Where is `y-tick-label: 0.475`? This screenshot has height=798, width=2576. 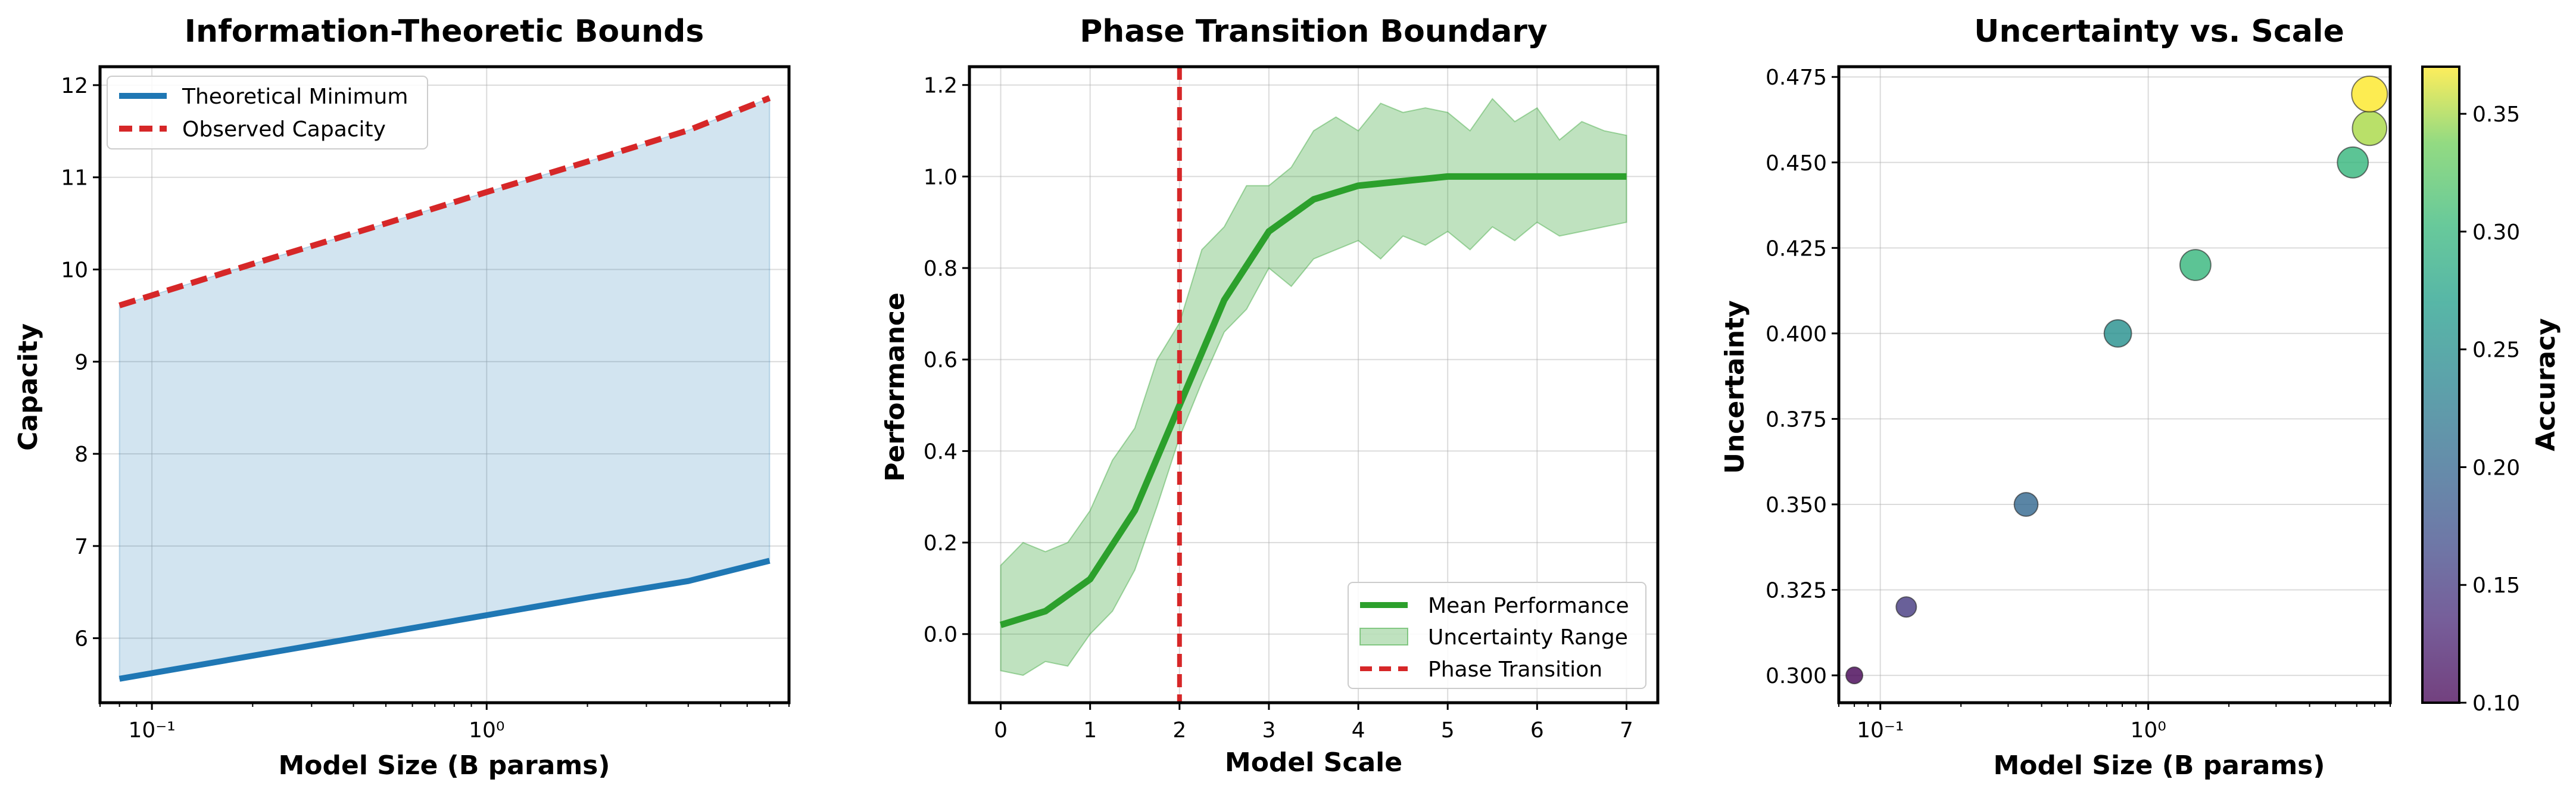 y-tick-label: 0.475 is located at coordinates (1797, 78).